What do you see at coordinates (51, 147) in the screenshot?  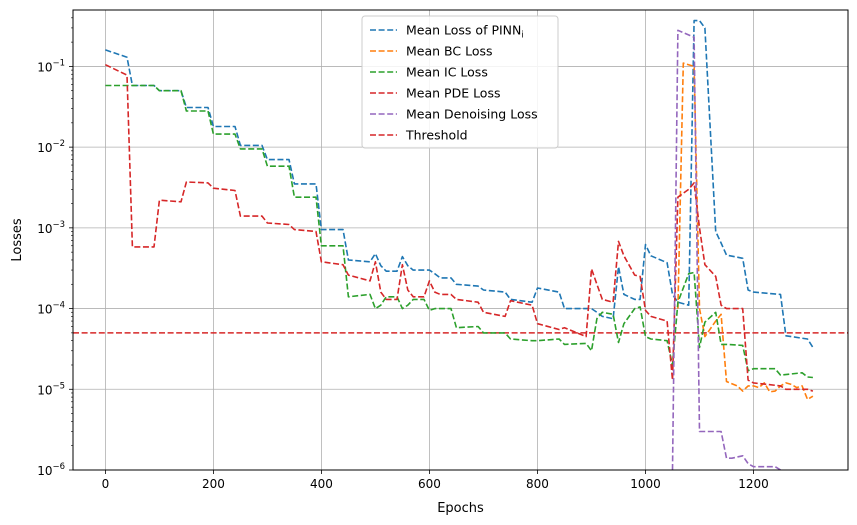 I see `y-tick-label: 10⁻²` at bounding box center [51, 147].